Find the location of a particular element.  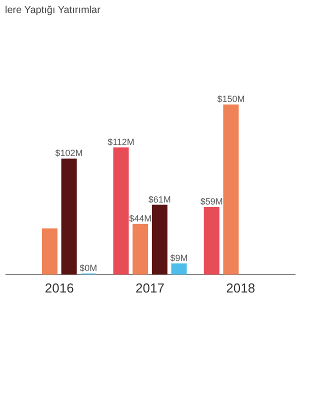

data-label: $112M is located at coordinates (121, 141).